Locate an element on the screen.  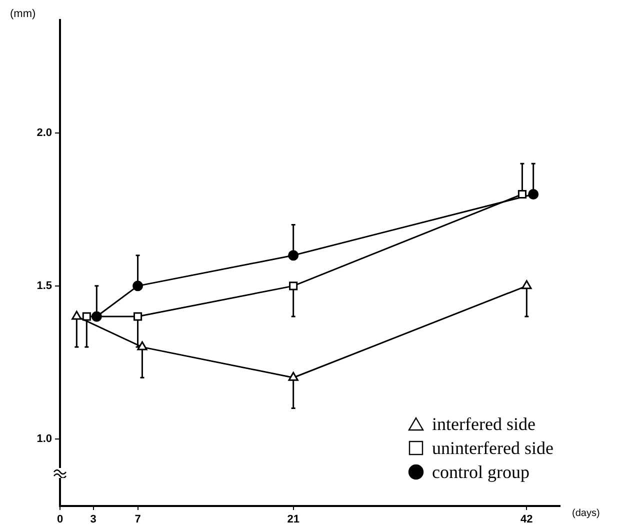
y-axis-title: (mm) is located at coordinates (23, 14).